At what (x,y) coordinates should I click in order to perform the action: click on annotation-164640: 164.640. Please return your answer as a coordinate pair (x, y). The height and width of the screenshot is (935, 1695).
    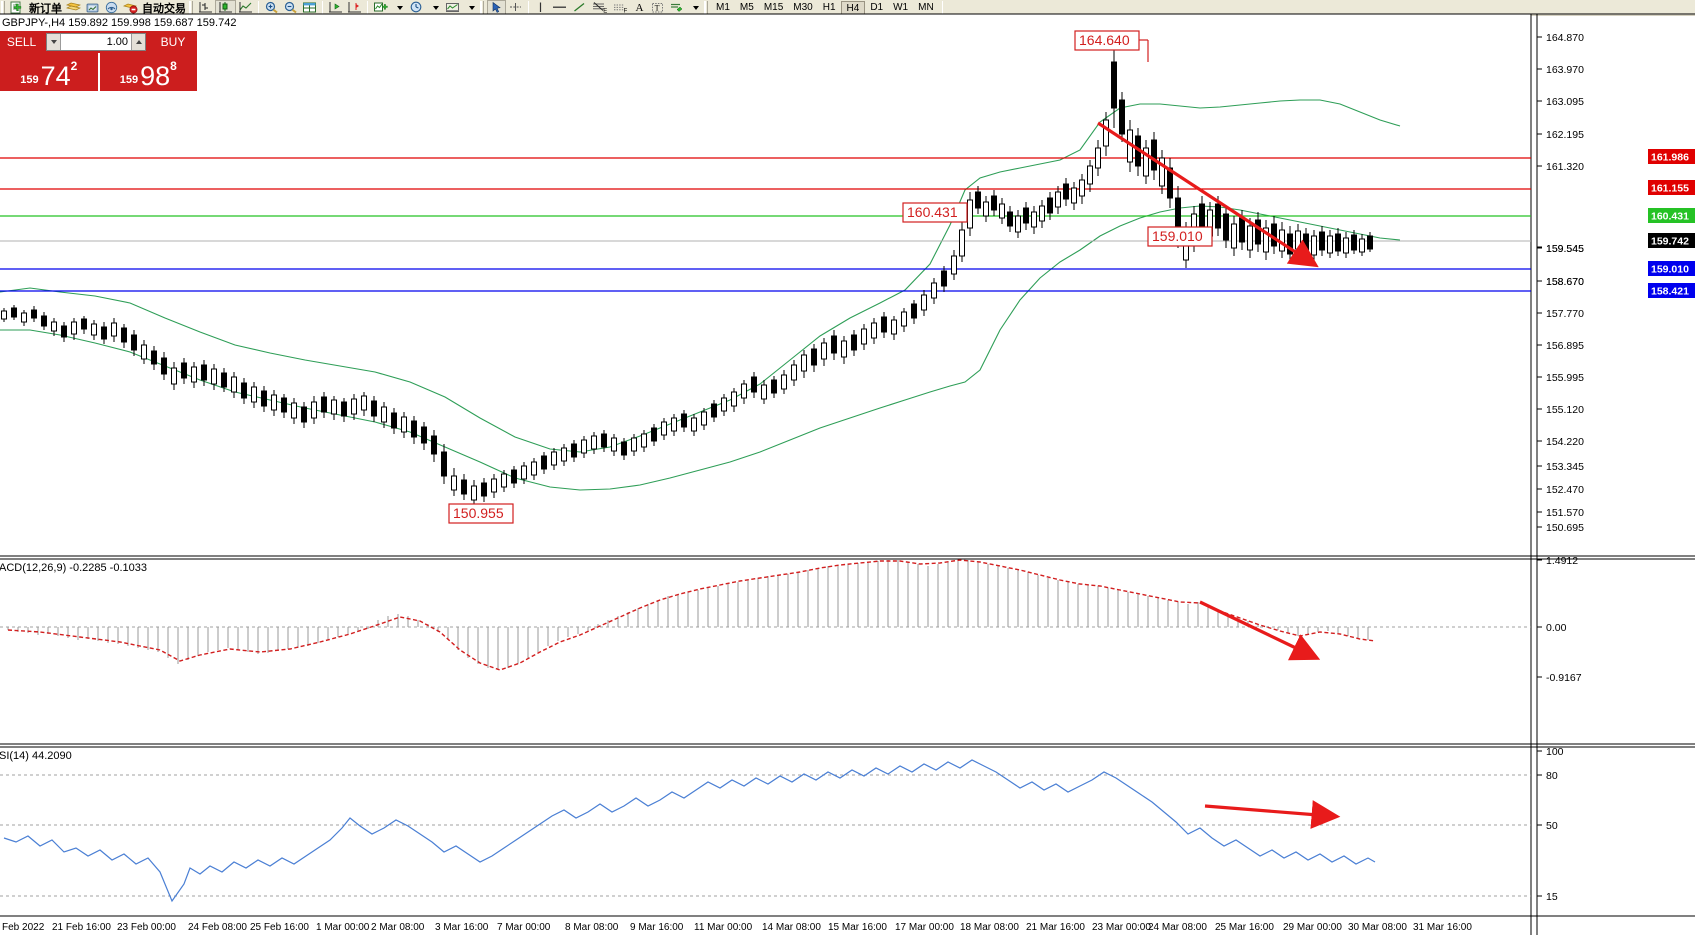
    Looking at the image, I should click on (1111, 46).